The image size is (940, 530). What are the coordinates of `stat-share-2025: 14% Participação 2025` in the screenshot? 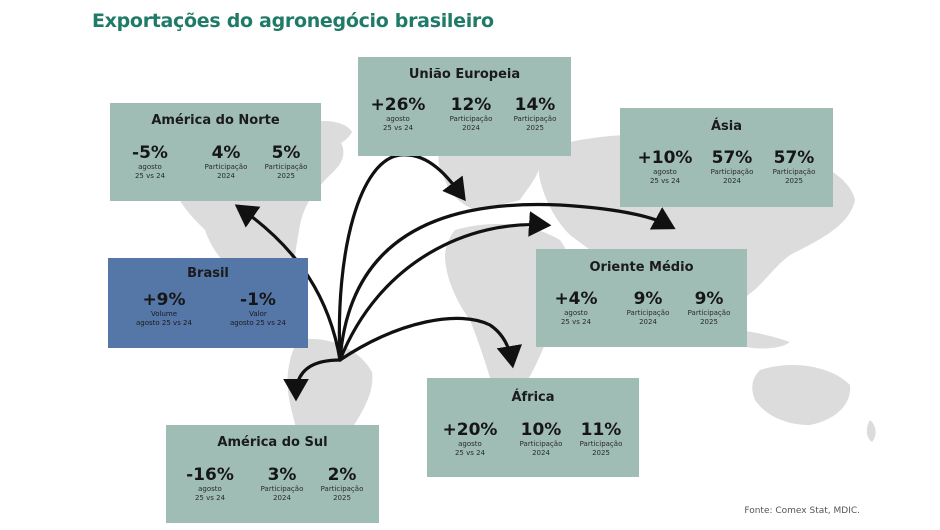 It's located at (535, 114).